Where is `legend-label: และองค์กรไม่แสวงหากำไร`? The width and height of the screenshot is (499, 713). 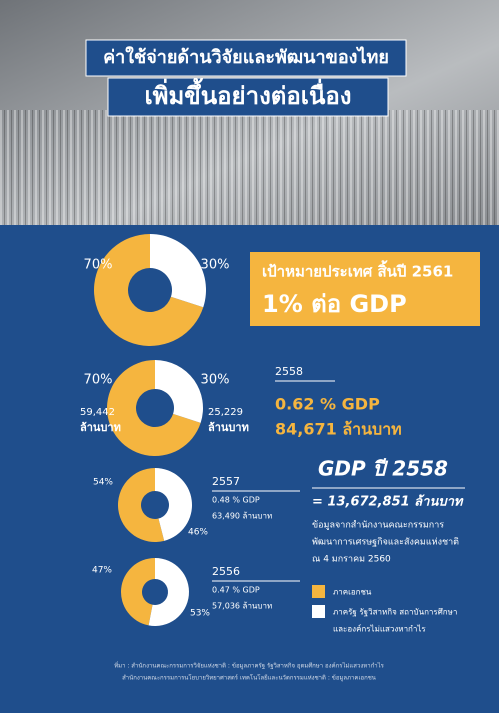
legend-label: และองค์กรไม่แสวงหากำไร is located at coordinates (379, 629).